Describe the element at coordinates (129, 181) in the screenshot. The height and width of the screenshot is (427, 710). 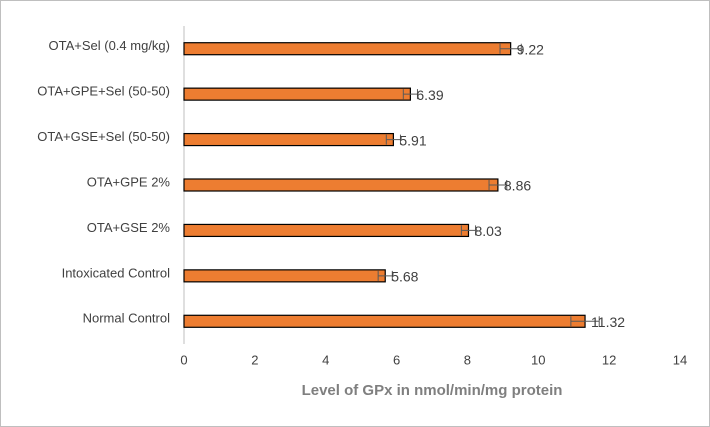
I see `y-tick-label: OTA+GPE 2%` at that location.